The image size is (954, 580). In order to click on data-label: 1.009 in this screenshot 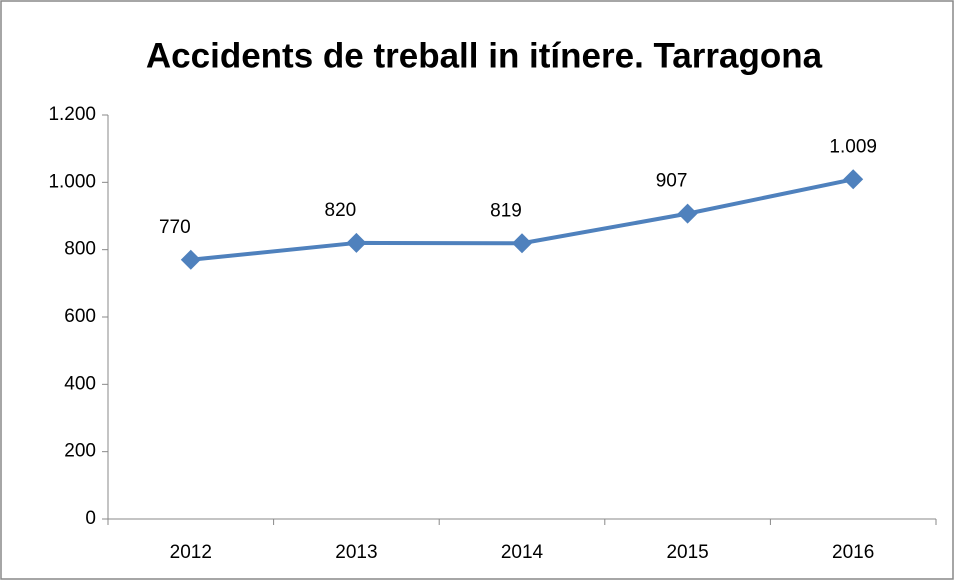, I will do `click(853, 146)`.